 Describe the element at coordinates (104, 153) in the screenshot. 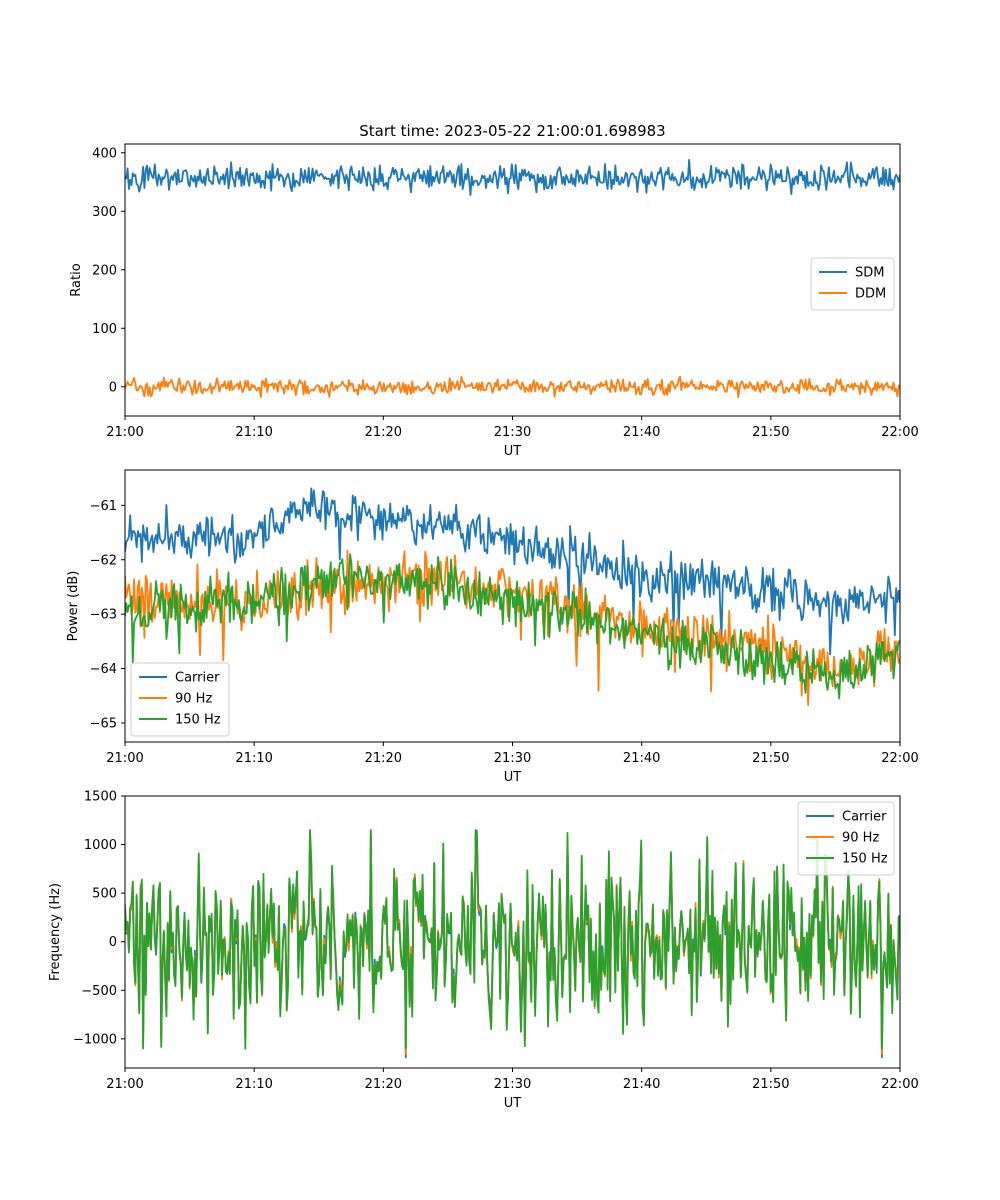

I see `y-tick-label: 400` at that location.